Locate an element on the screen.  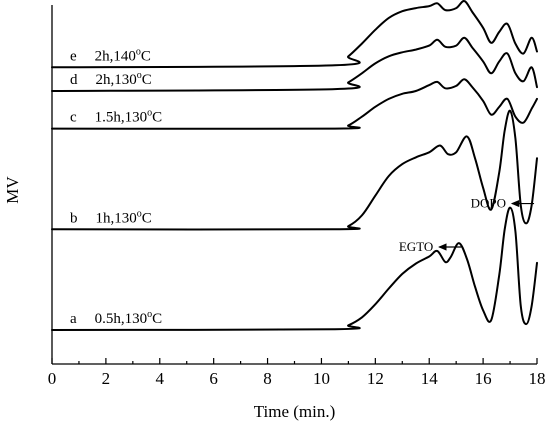
x-axis-label: Time (min.) is located at coordinates (295, 411).